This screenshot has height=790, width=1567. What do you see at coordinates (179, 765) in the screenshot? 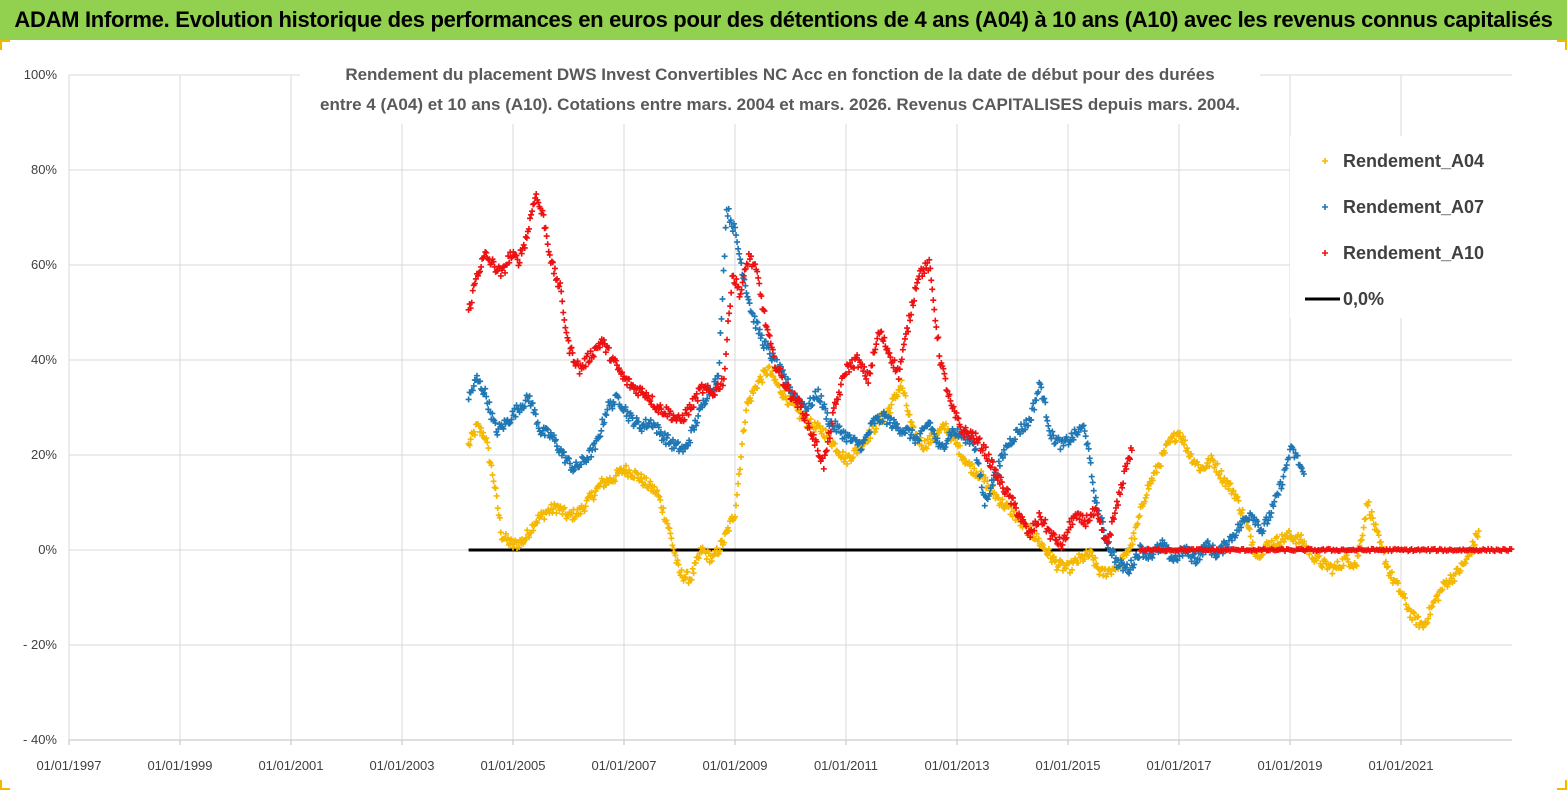
I see `x-tick-label: 01/01/1999` at bounding box center [179, 765].